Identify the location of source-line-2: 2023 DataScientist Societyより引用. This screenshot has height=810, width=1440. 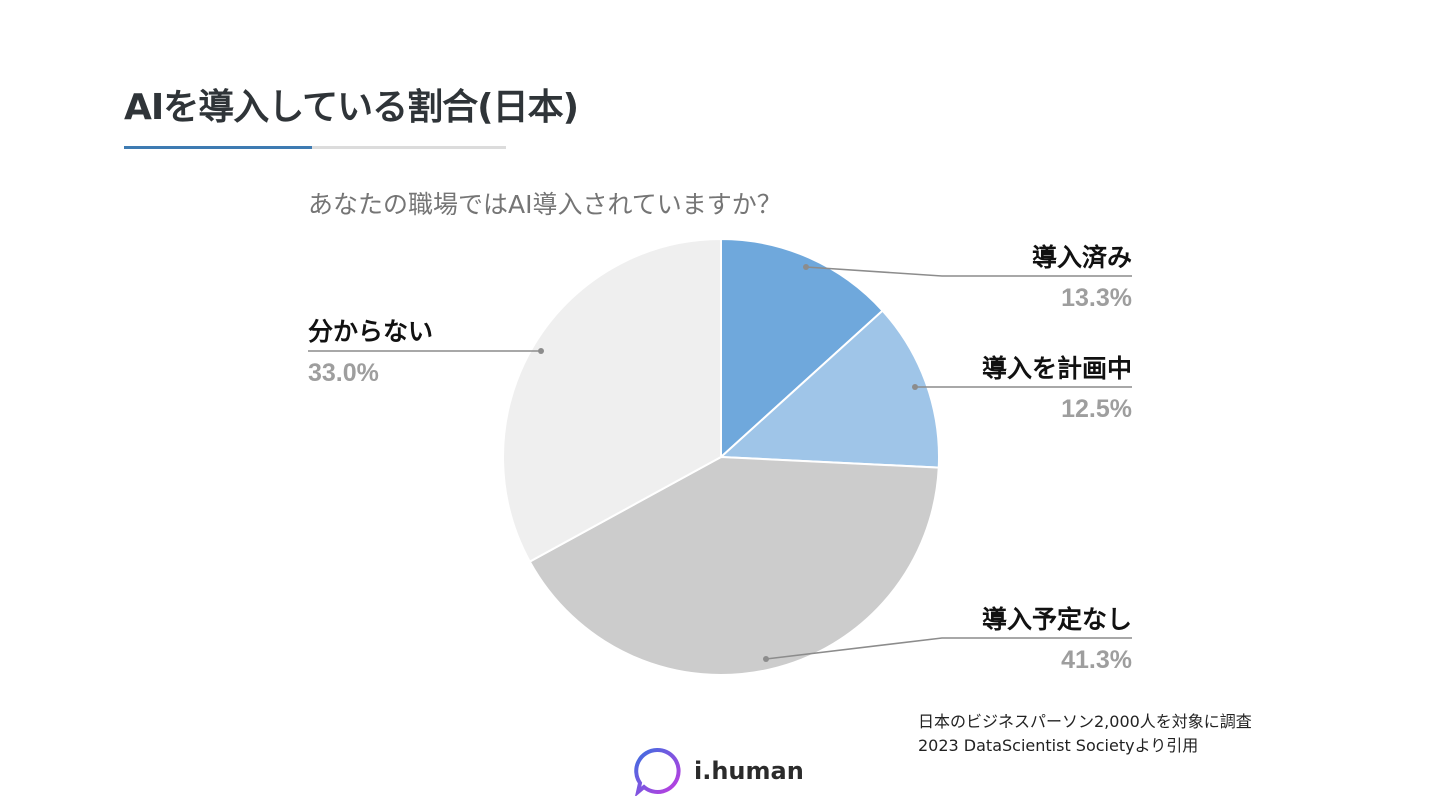
(1058, 745).